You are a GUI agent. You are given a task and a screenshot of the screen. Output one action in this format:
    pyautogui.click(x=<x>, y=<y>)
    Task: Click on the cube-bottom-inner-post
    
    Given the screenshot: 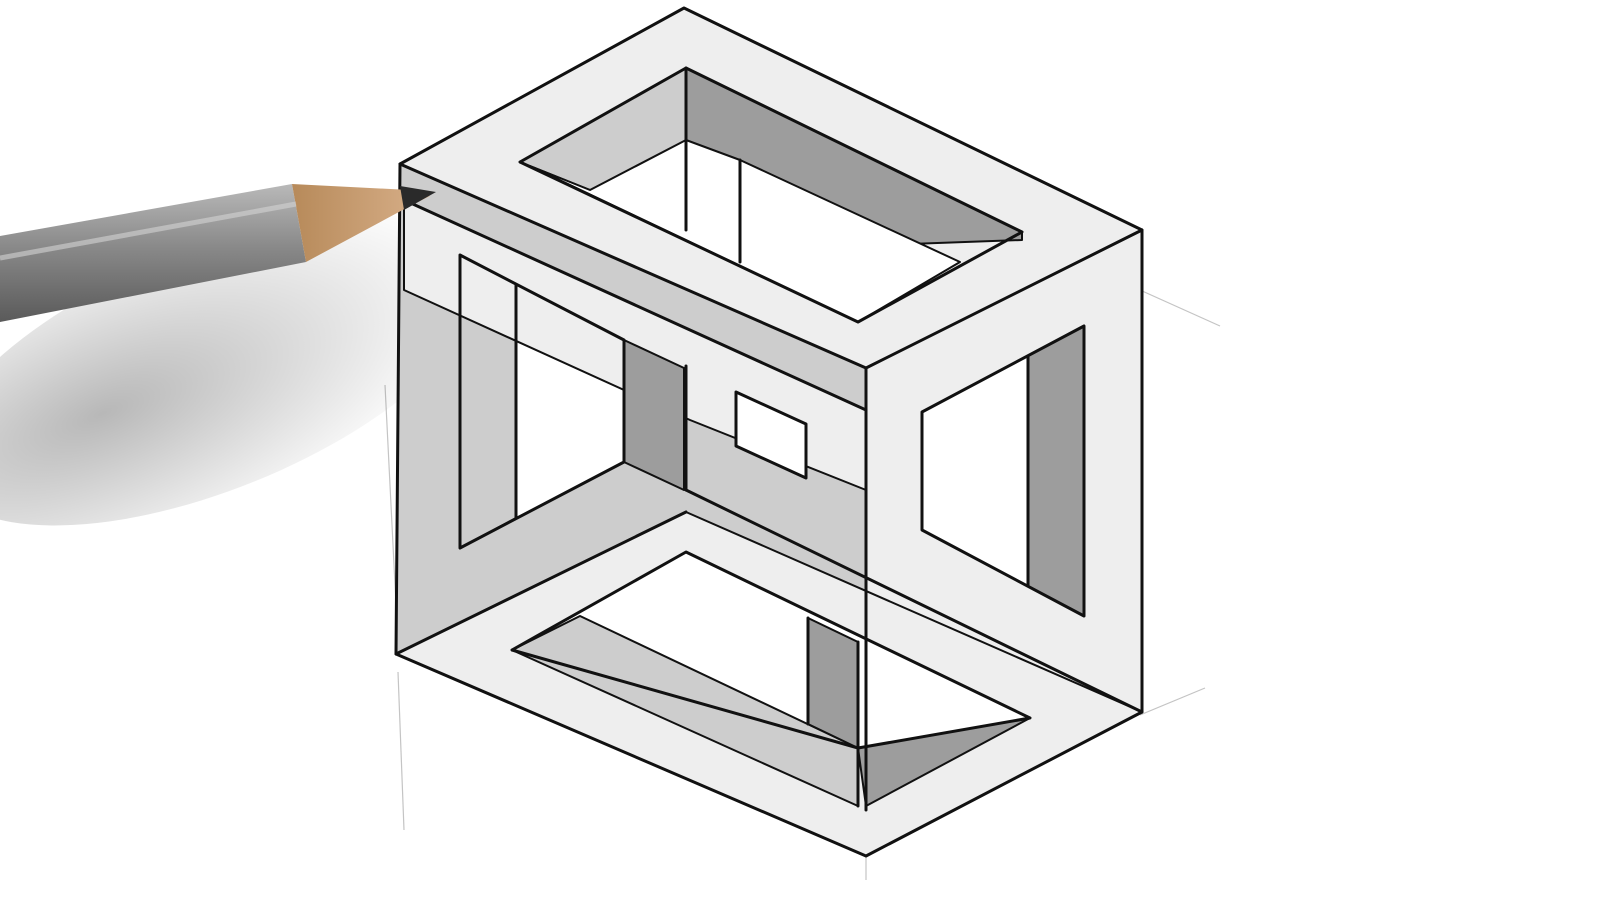 What is the action you would take?
    pyautogui.click(x=833, y=683)
    